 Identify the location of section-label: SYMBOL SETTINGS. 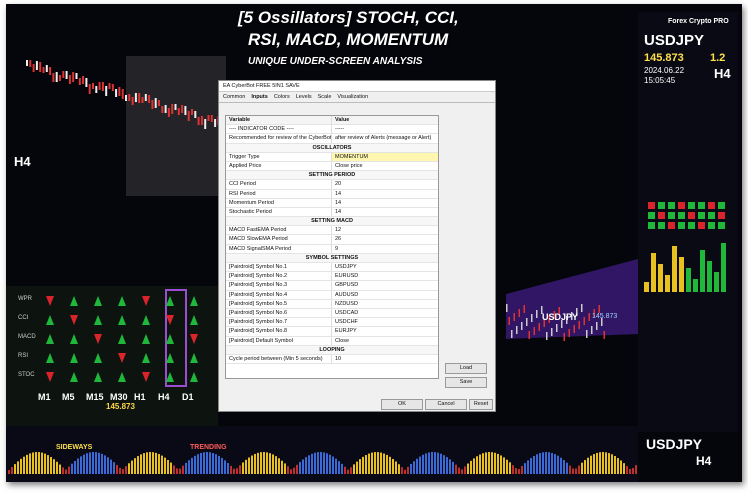
(332, 257).